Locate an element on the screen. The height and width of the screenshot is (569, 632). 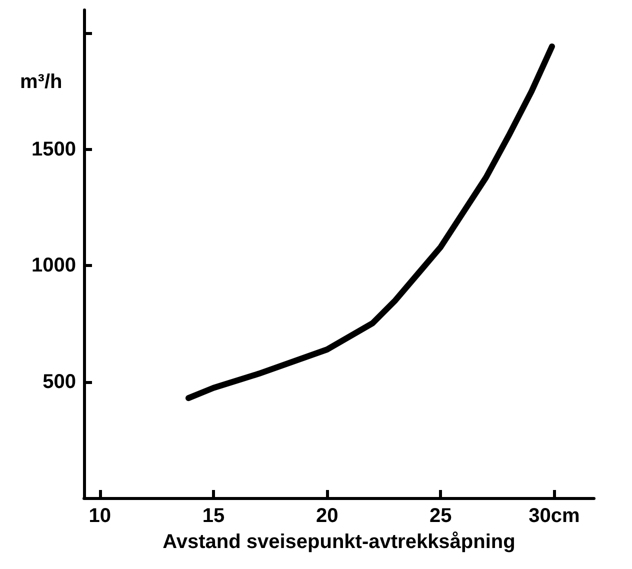
x-axis-title: Avstand sveisepunkt-avtrekksåpning is located at coordinates (339, 542).